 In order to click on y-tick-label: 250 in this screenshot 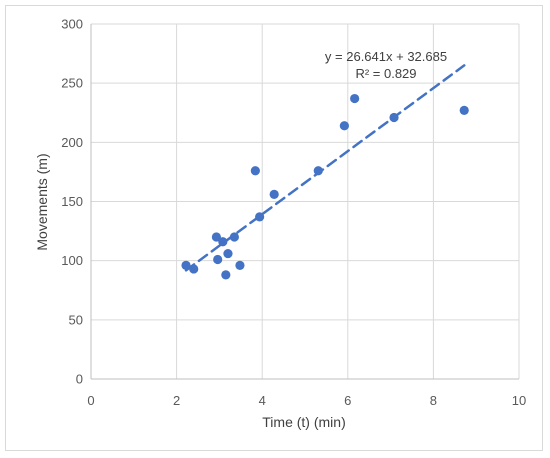, I will do `click(72, 83)`.